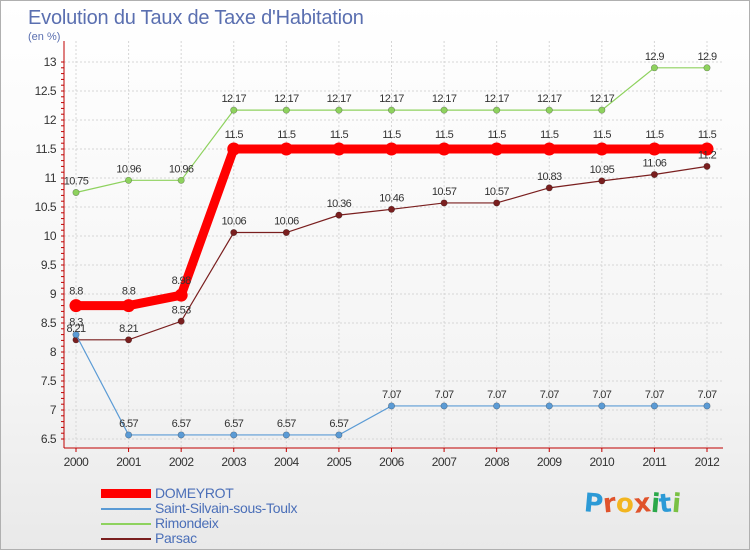 The image size is (750, 550). Describe the element at coordinates (181, 281) in the screenshot. I see `data-label: 8.98` at that location.